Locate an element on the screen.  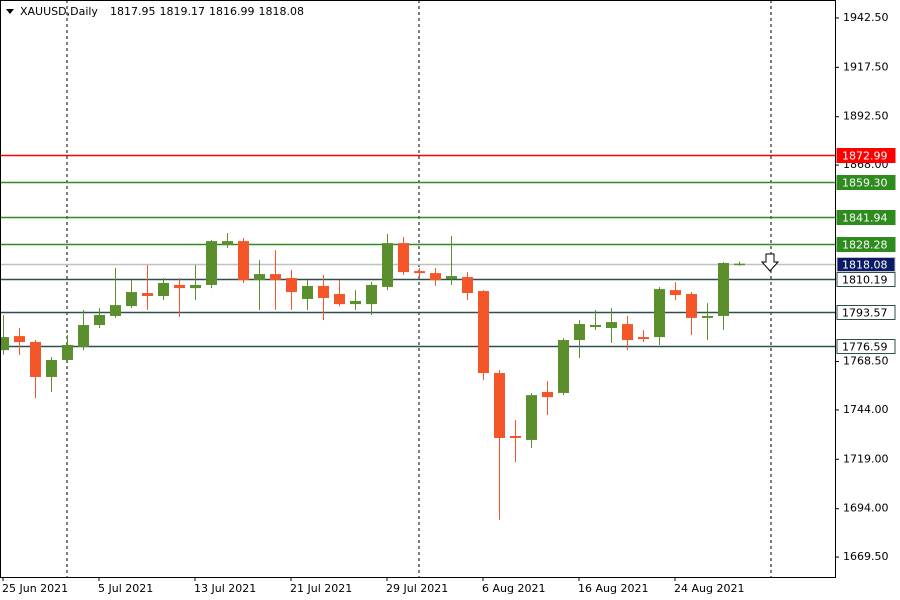
level-label: 1776.59 is located at coordinates (865, 347).